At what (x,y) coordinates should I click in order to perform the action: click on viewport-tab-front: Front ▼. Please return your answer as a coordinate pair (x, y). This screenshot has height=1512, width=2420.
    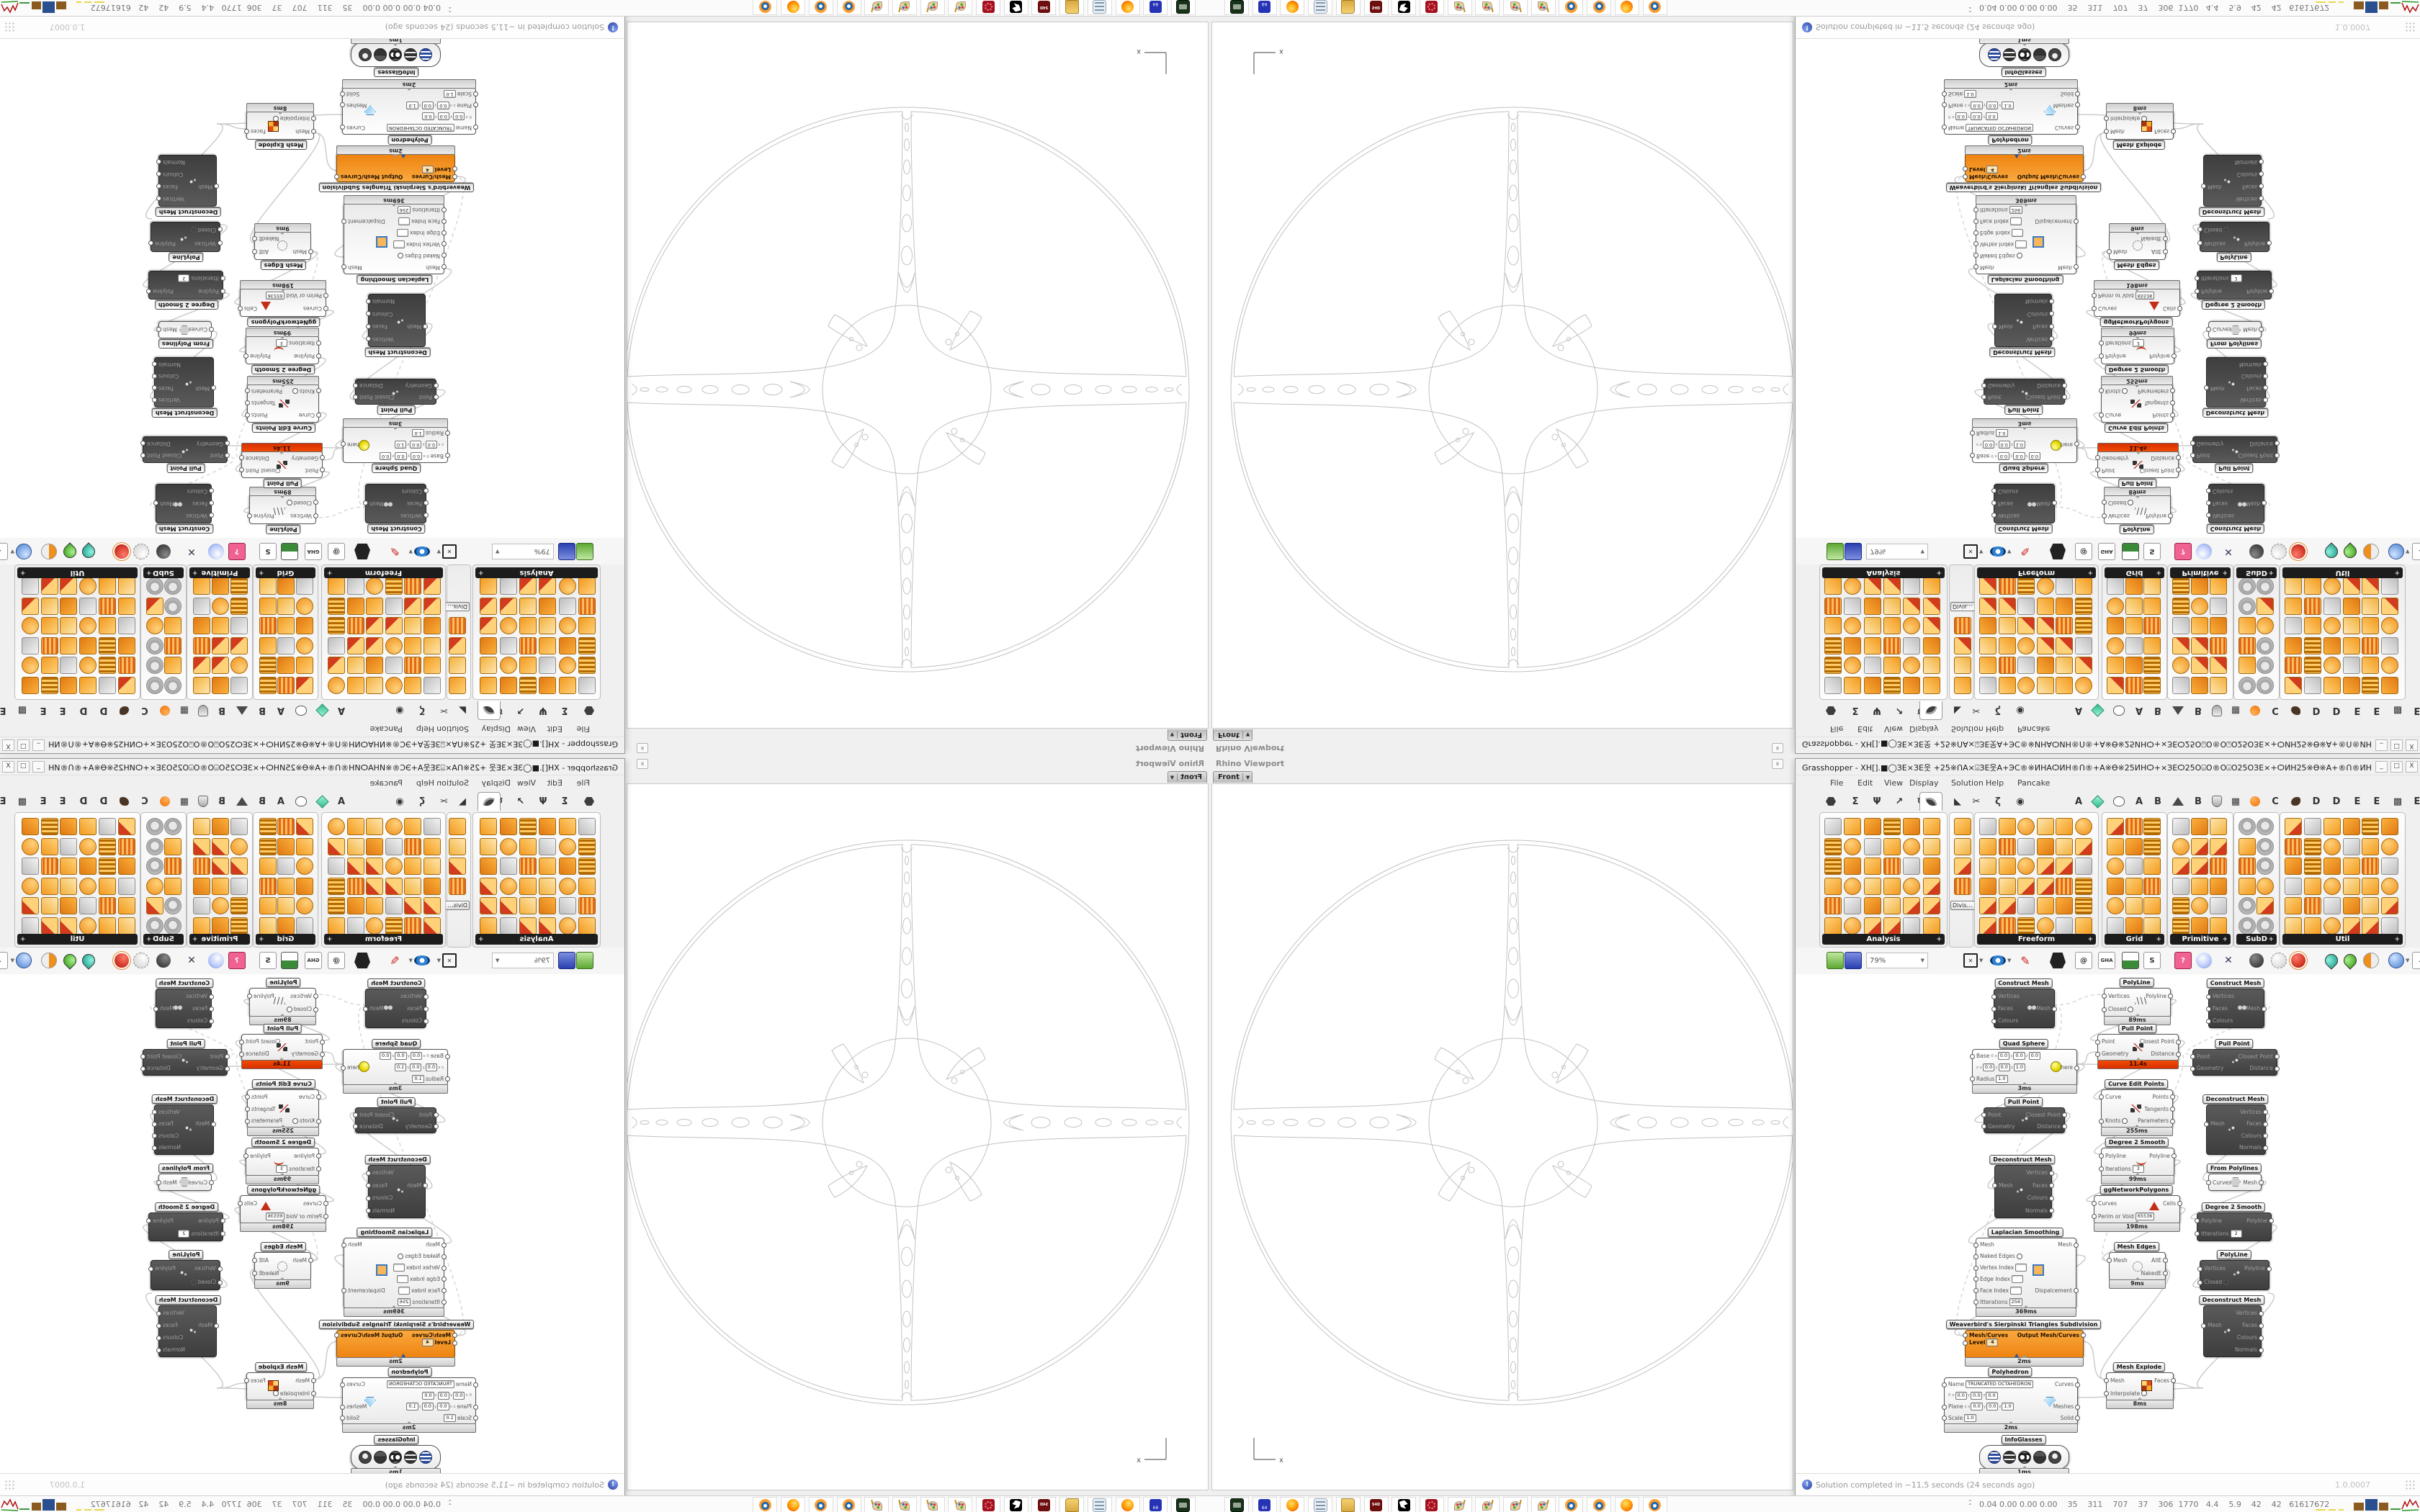
    Looking at the image, I should click on (1233, 777).